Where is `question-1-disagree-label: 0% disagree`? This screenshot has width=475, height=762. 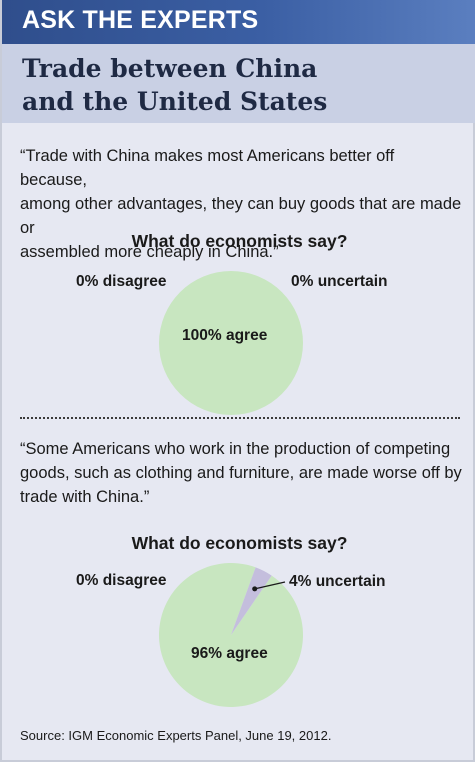
question-1-disagree-label: 0% disagree is located at coordinates (121, 281).